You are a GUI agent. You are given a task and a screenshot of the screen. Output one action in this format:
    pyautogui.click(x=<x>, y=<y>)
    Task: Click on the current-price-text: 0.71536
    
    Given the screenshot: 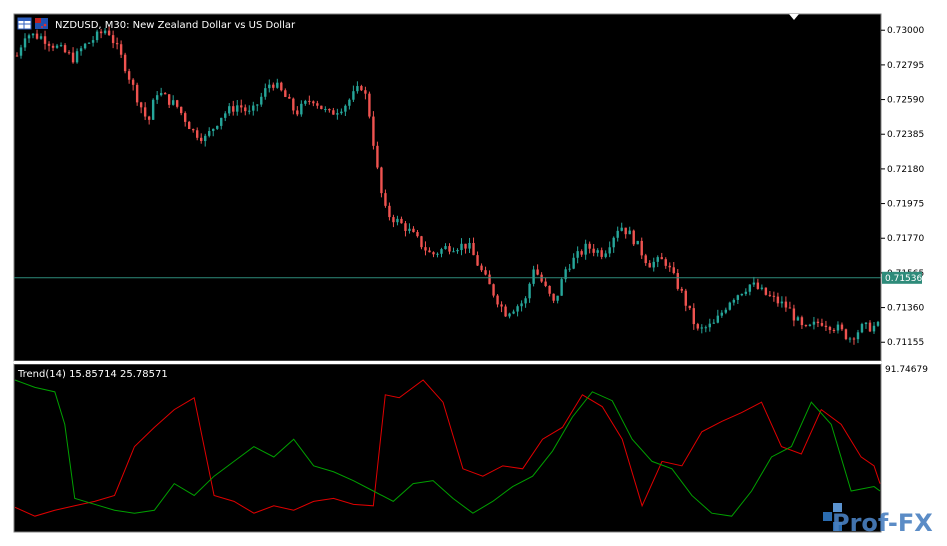 What is the action you would take?
    pyautogui.click(x=903, y=279)
    